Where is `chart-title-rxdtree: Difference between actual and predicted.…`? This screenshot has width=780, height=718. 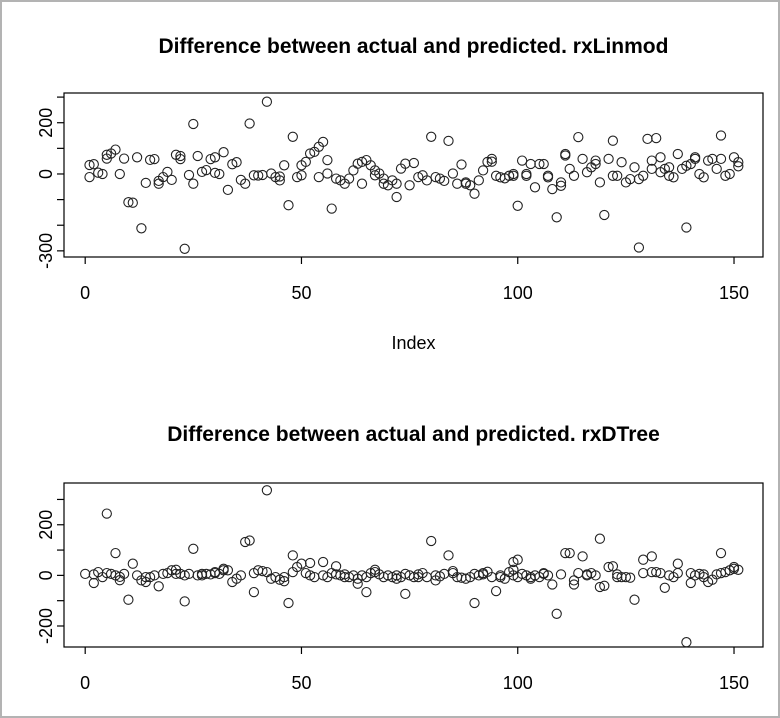
chart-title-rxdtree: Difference between actual and predicted.… is located at coordinates (413, 434).